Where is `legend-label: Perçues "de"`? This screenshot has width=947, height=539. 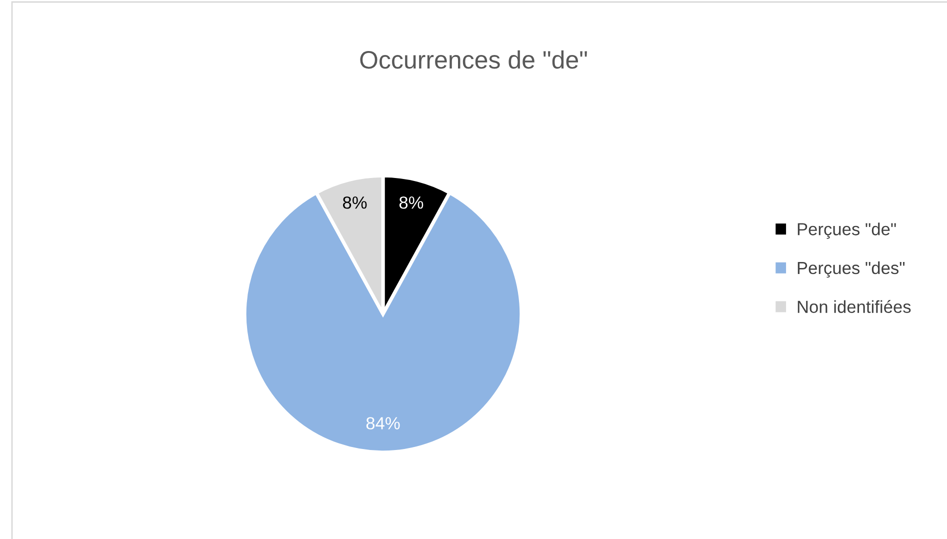 legend-label: Perçues "de" is located at coordinates (847, 230).